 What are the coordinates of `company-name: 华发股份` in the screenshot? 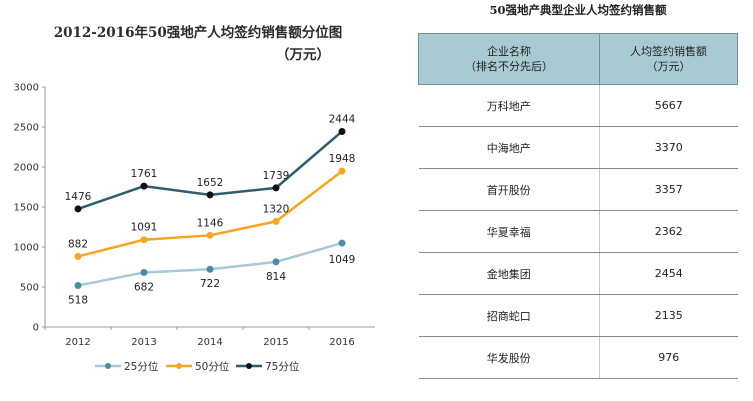 It's located at (509, 357).